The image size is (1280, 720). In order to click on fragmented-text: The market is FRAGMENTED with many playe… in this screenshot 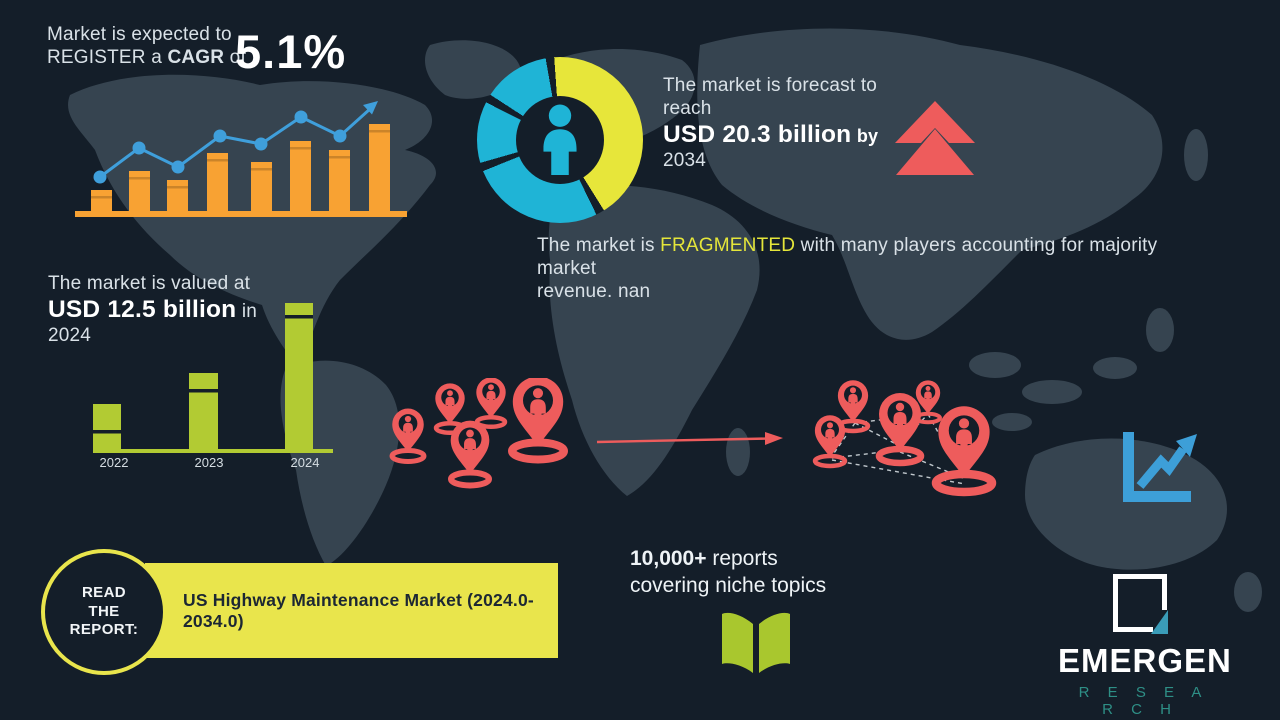, I will do `click(847, 268)`.